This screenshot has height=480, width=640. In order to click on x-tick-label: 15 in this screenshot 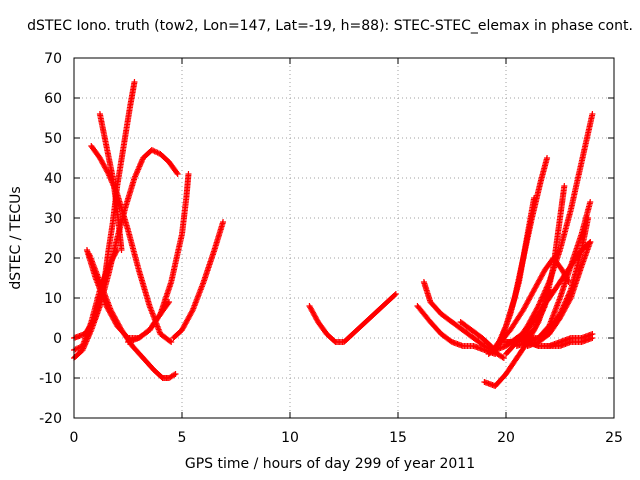, I will do `click(398, 438)`.